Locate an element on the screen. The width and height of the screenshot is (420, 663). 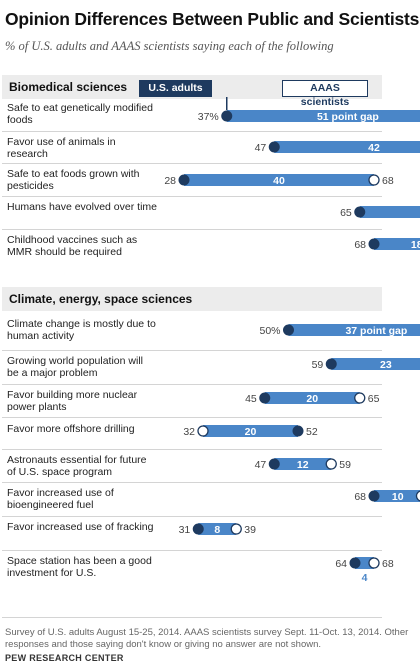
row-label: Humans have evolved over time is located at coordinates (82, 207).